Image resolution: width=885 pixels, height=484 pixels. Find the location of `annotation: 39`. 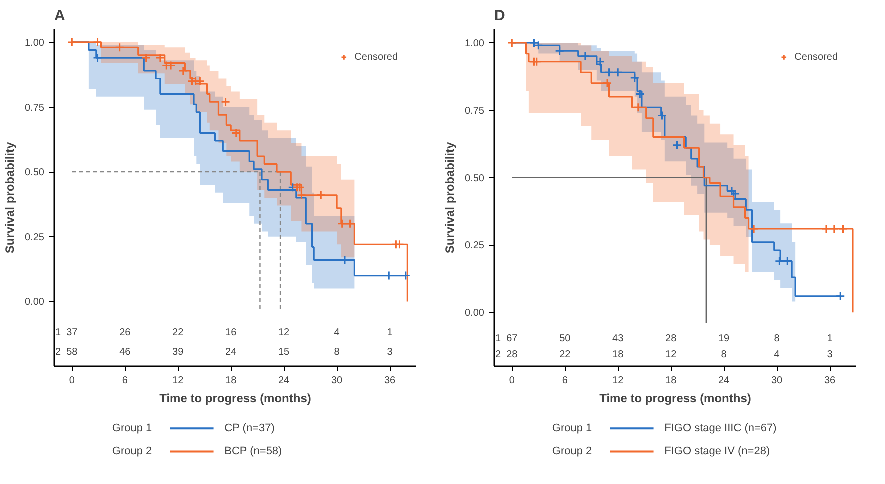

annotation: 39 is located at coordinates (178, 352).